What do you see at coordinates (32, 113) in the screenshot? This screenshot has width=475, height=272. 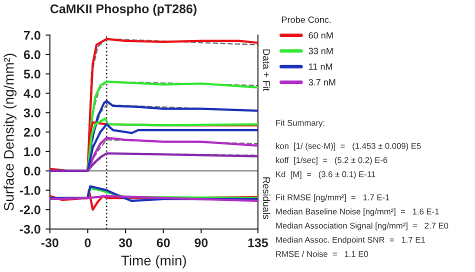 I see `y-tick-label: 3.0` at bounding box center [32, 113].